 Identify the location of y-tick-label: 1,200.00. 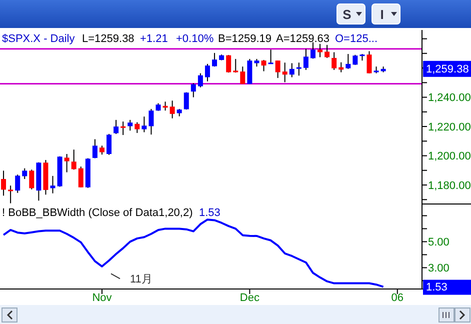
(449, 156).